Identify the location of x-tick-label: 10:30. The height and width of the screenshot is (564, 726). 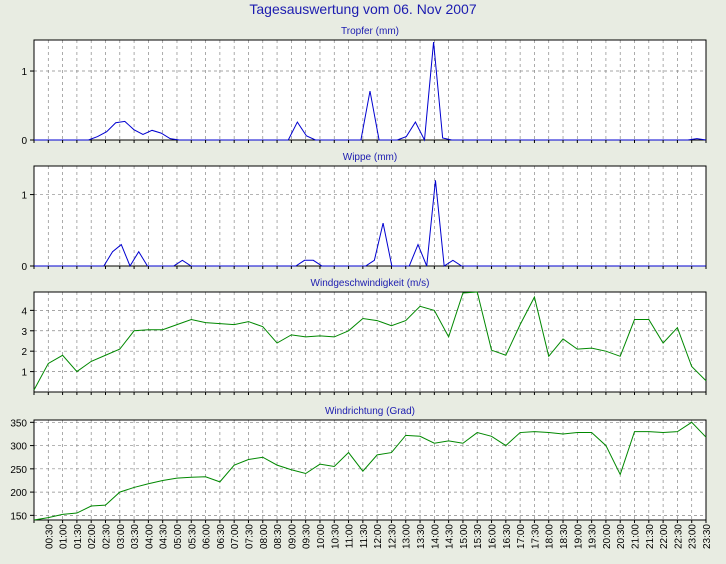
(335, 536).